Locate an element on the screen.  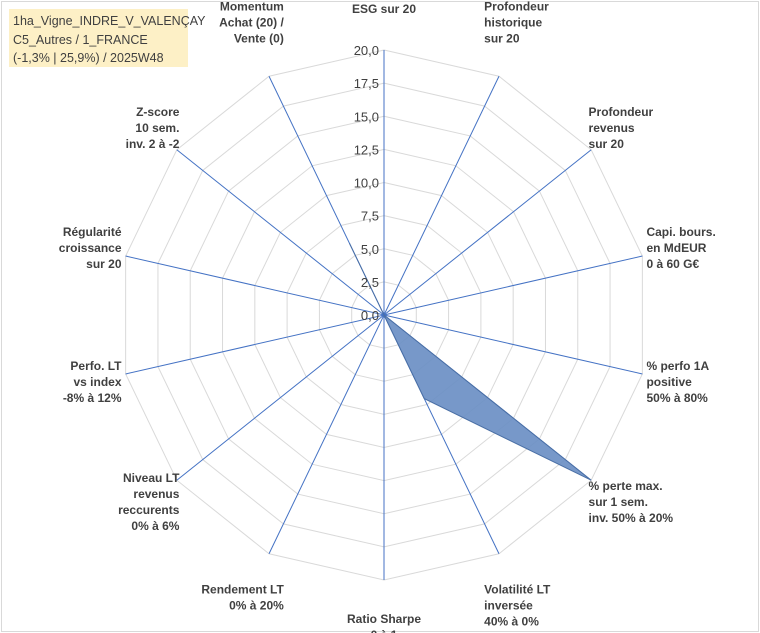
tick-label: 10,0 is located at coordinates (366, 183).